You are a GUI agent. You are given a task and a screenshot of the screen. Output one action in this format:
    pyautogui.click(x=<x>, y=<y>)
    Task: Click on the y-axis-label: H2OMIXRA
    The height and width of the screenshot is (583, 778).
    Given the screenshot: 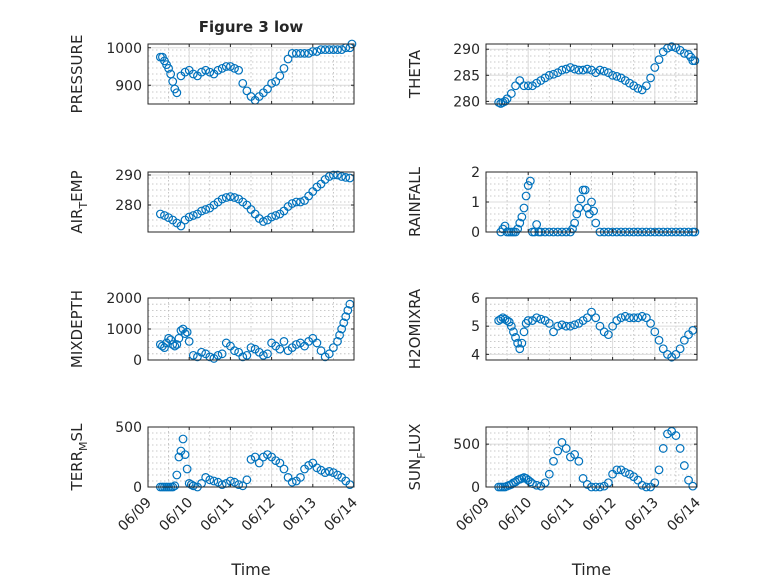 What is the action you would take?
    pyautogui.click(x=415, y=328)
    